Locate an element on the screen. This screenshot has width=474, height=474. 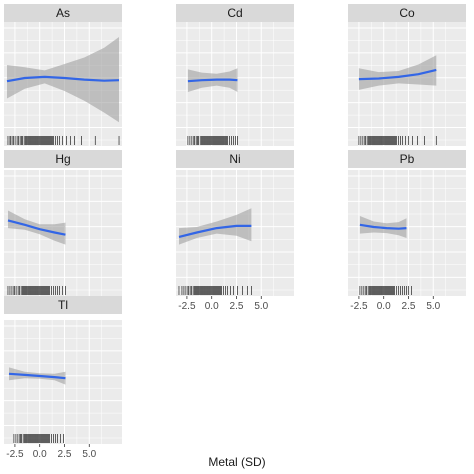
facet-strip-label: Cd is located at coordinates (234, 13).